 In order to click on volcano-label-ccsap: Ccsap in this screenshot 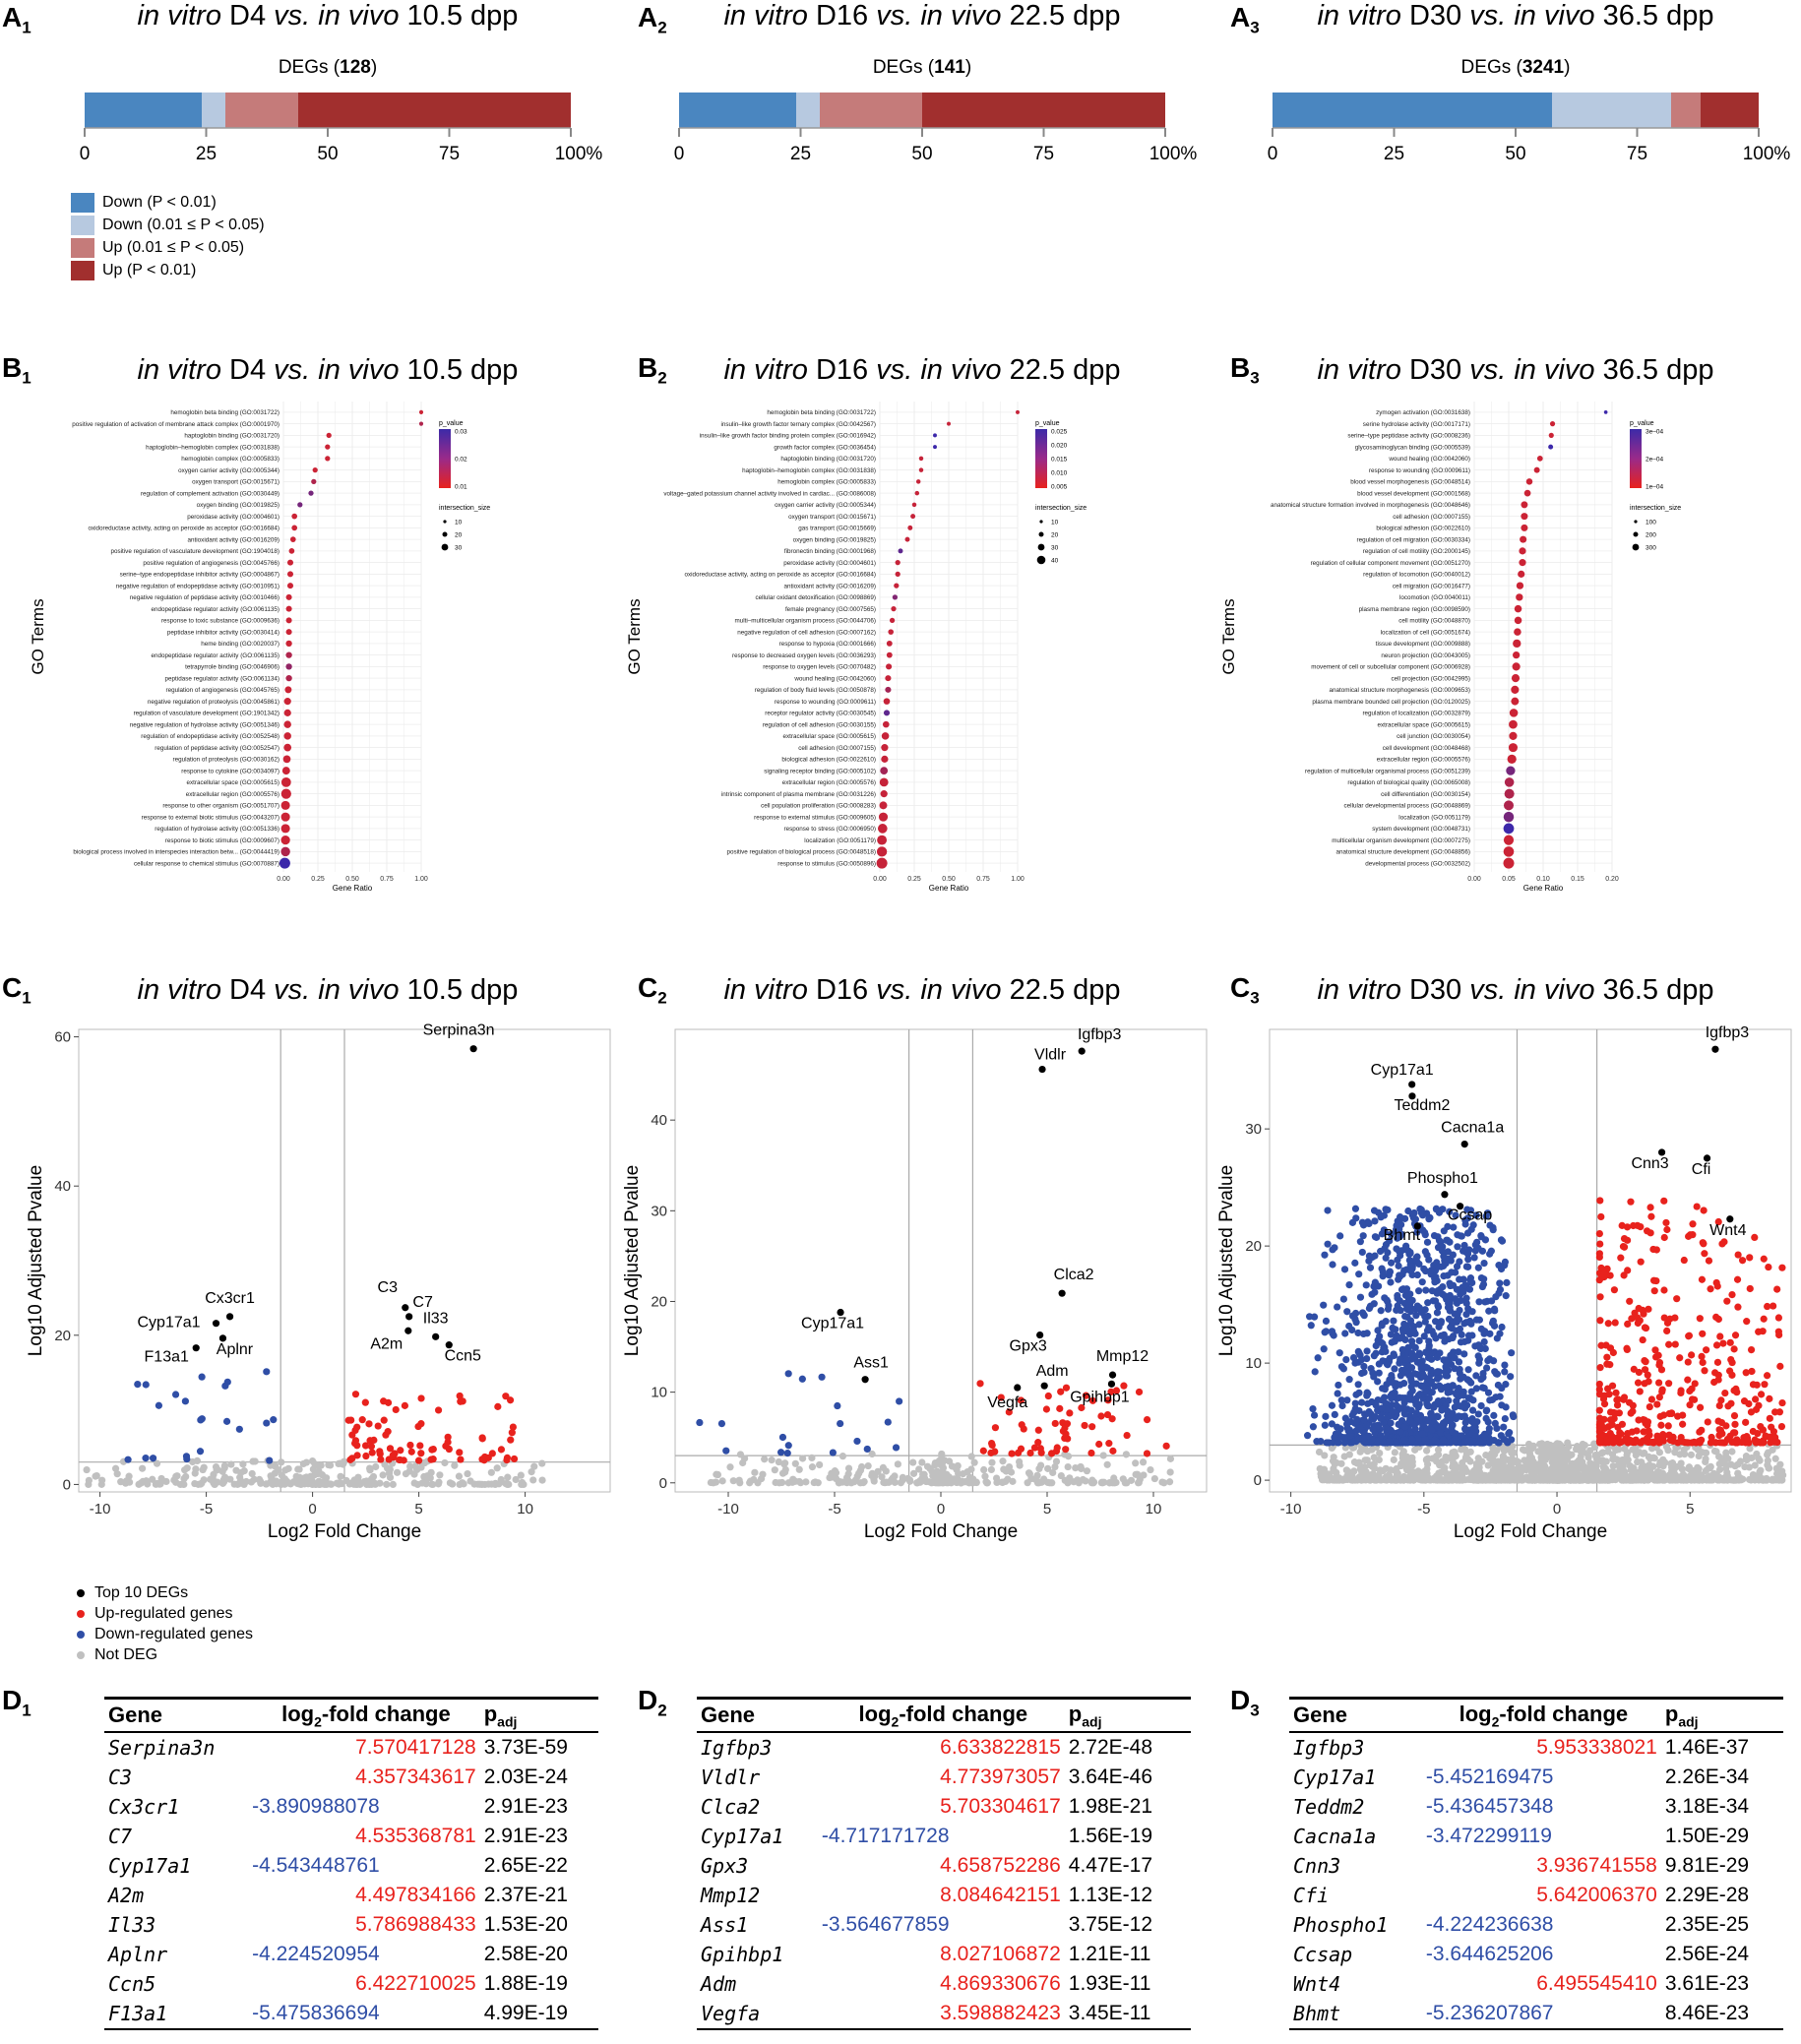, I will do `click(1470, 1216)`.